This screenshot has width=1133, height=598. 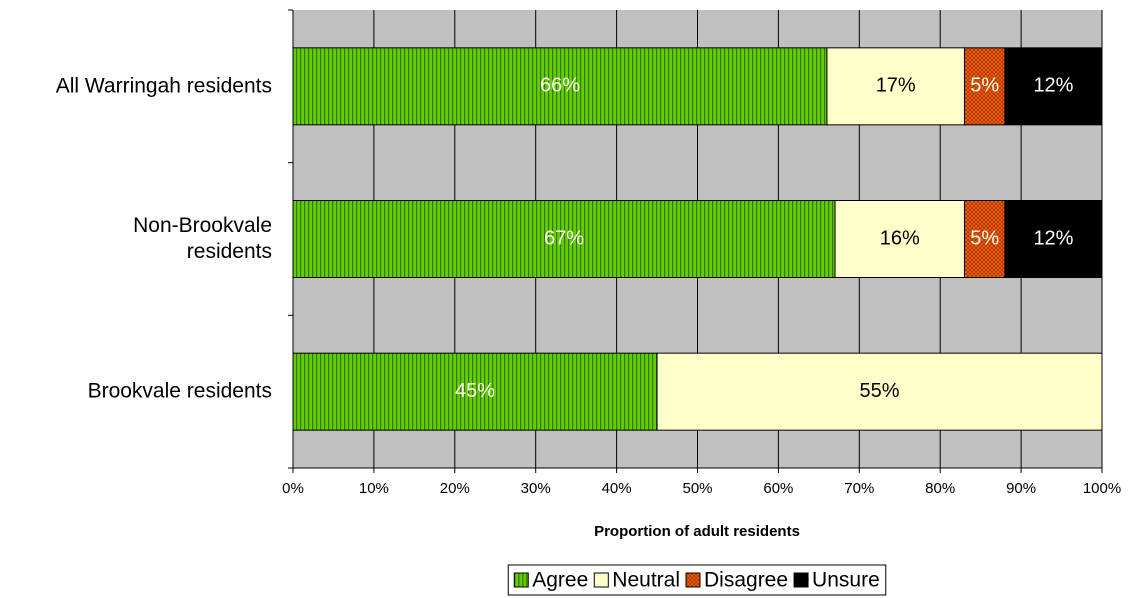 I want to click on data-label: 17%, so click(x=896, y=86).